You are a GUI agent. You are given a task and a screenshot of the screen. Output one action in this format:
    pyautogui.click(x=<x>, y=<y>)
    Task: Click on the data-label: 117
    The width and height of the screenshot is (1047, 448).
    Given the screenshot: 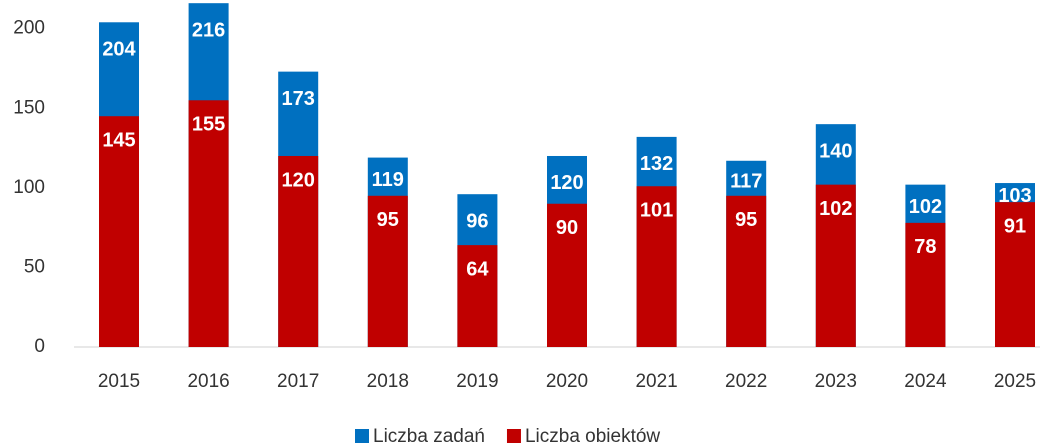 What is the action you would take?
    pyautogui.click(x=746, y=182)
    